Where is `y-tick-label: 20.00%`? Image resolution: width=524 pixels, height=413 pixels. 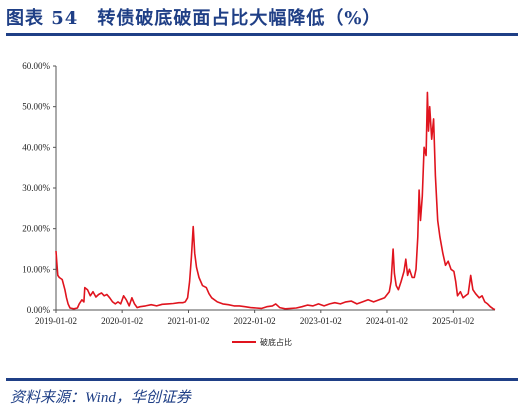 y-tick-label: 20.00% is located at coordinates (36, 229).